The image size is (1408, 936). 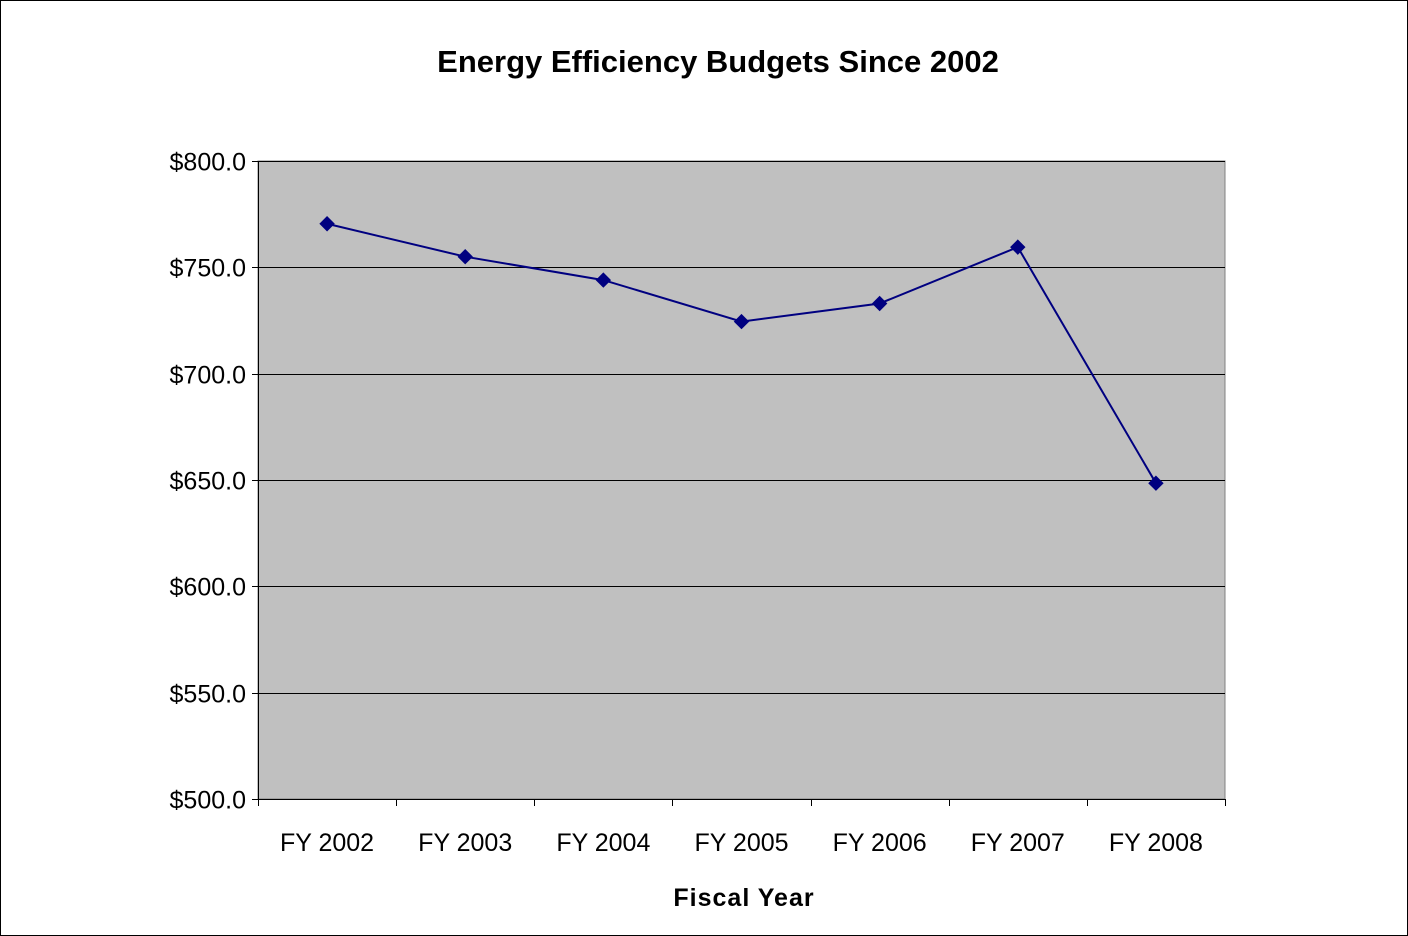 What do you see at coordinates (208, 588) in the screenshot?
I see `y-tick-label: $600.0` at bounding box center [208, 588].